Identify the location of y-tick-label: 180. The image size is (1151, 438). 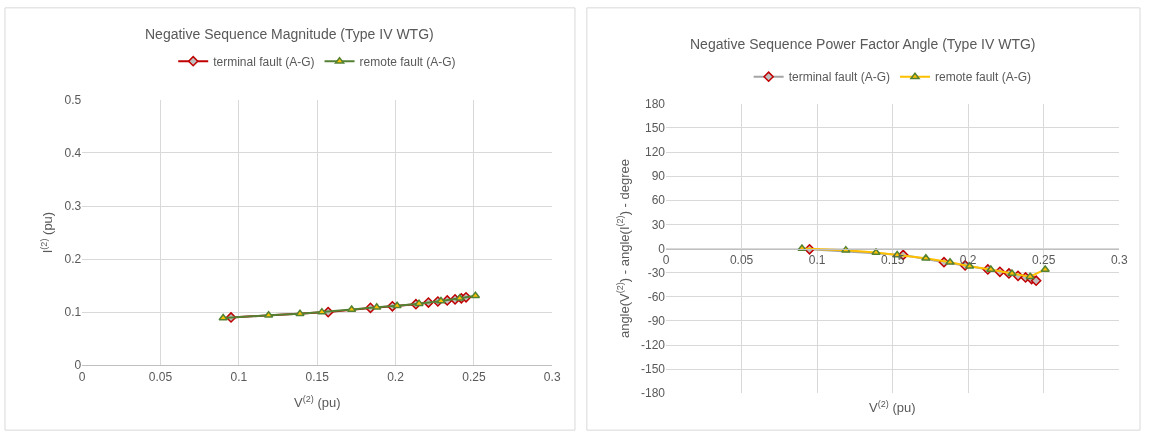
(655, 104).